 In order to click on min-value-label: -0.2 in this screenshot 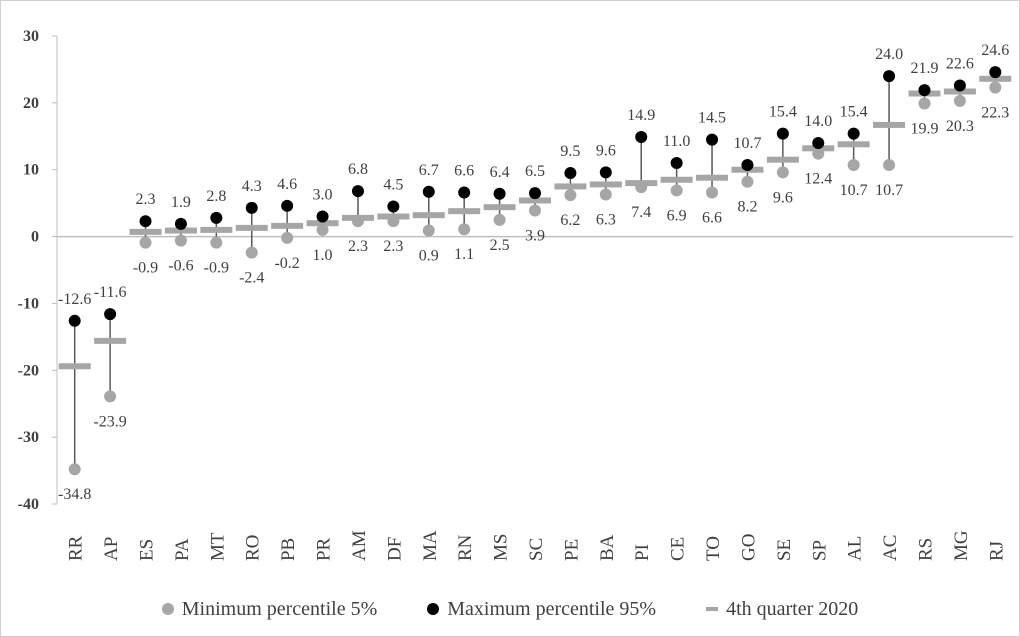, I will do `click(286, 263)`.